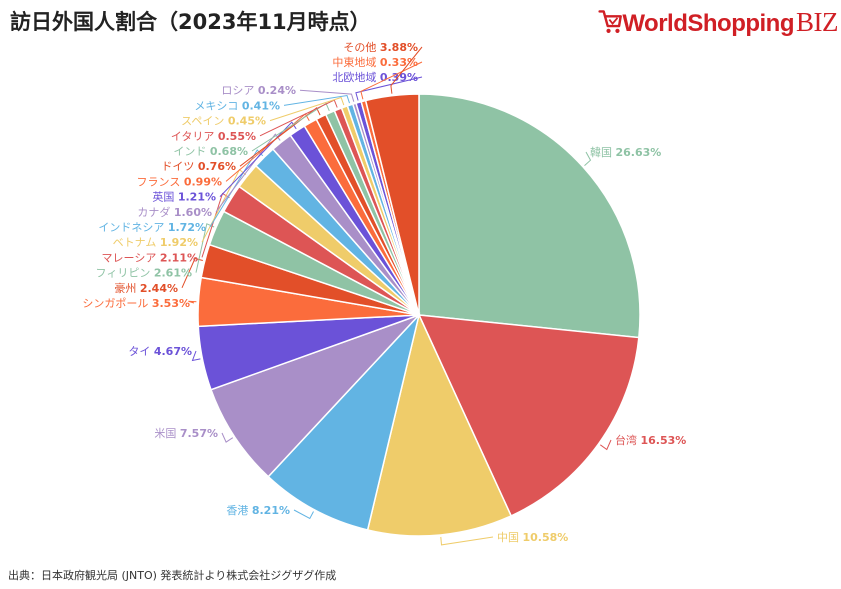 The image size is (841, 589). What do you see at coordinates (204, 121) in the screenshot?
I see `slice-label-name: スペイン` at bounding box center [204, 121].